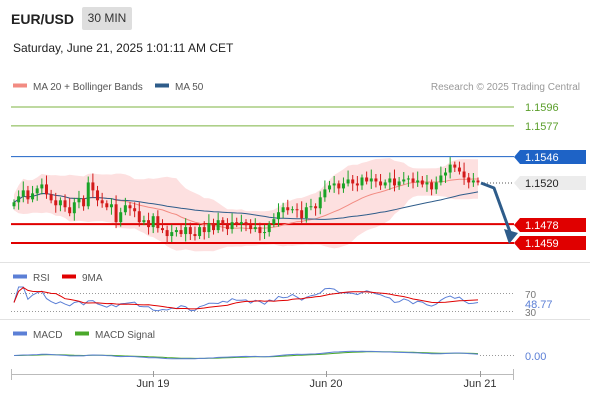  I want to click on rsi-lines, so click(246, 299).